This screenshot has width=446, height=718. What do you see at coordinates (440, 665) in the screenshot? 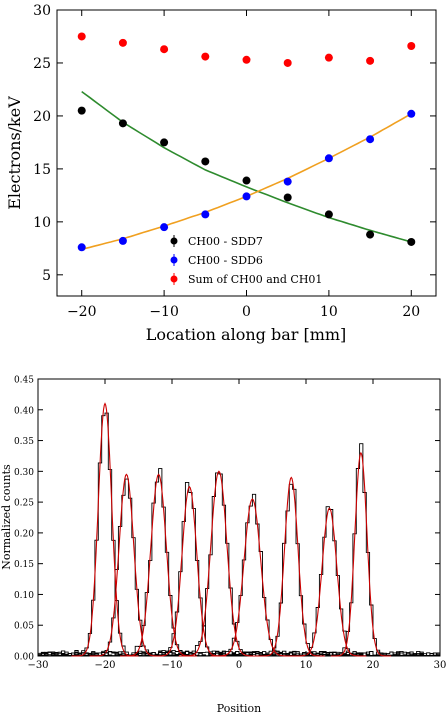
I see `x-tick-label: 30` at bounding box center [440, 665].